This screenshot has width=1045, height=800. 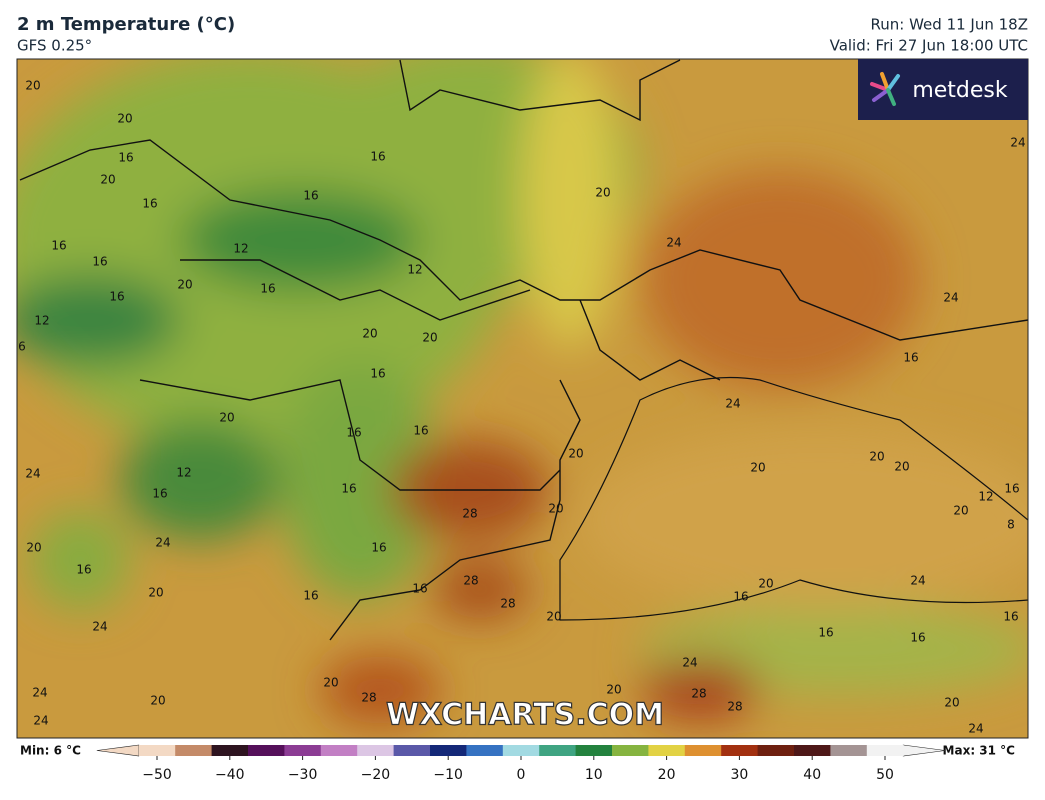 What do you see at coordinates (960, 90) in the screenshot?
I see `logo-text: metdesk` at bounding box center [960, 90].